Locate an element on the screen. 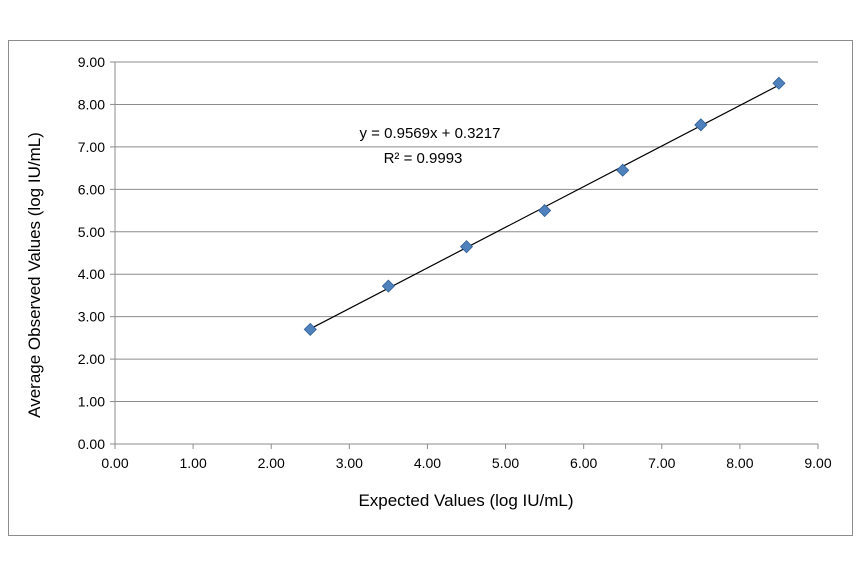 The image size is (865, 576). y-tick-label: 2.00 is located at coordinates (91, 359).